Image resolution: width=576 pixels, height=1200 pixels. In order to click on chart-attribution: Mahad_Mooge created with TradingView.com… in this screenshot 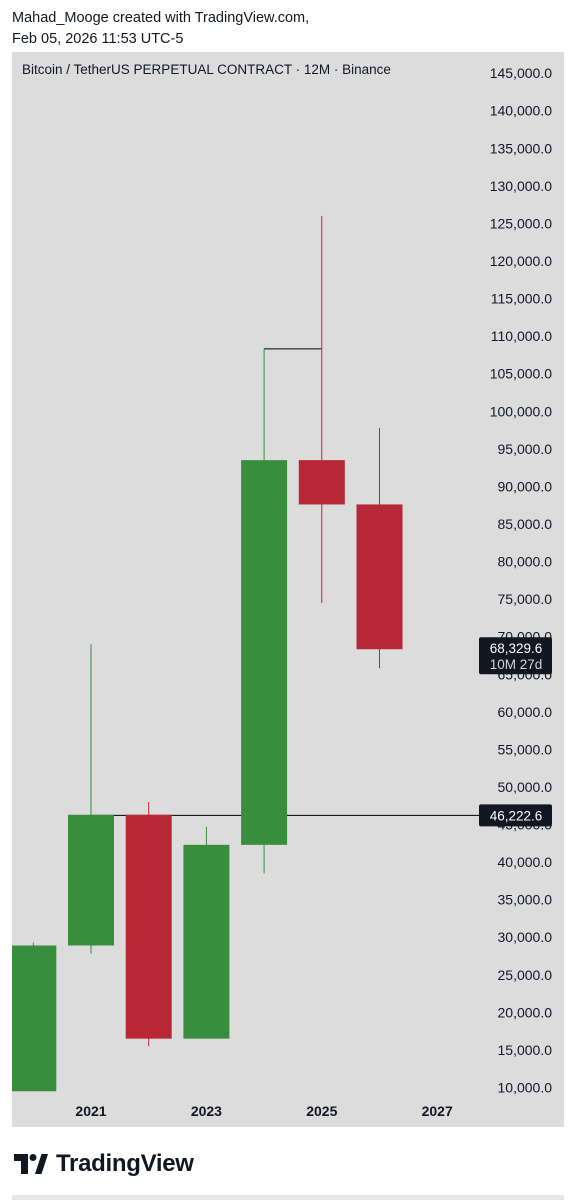, I will do `click(160, 29)`.